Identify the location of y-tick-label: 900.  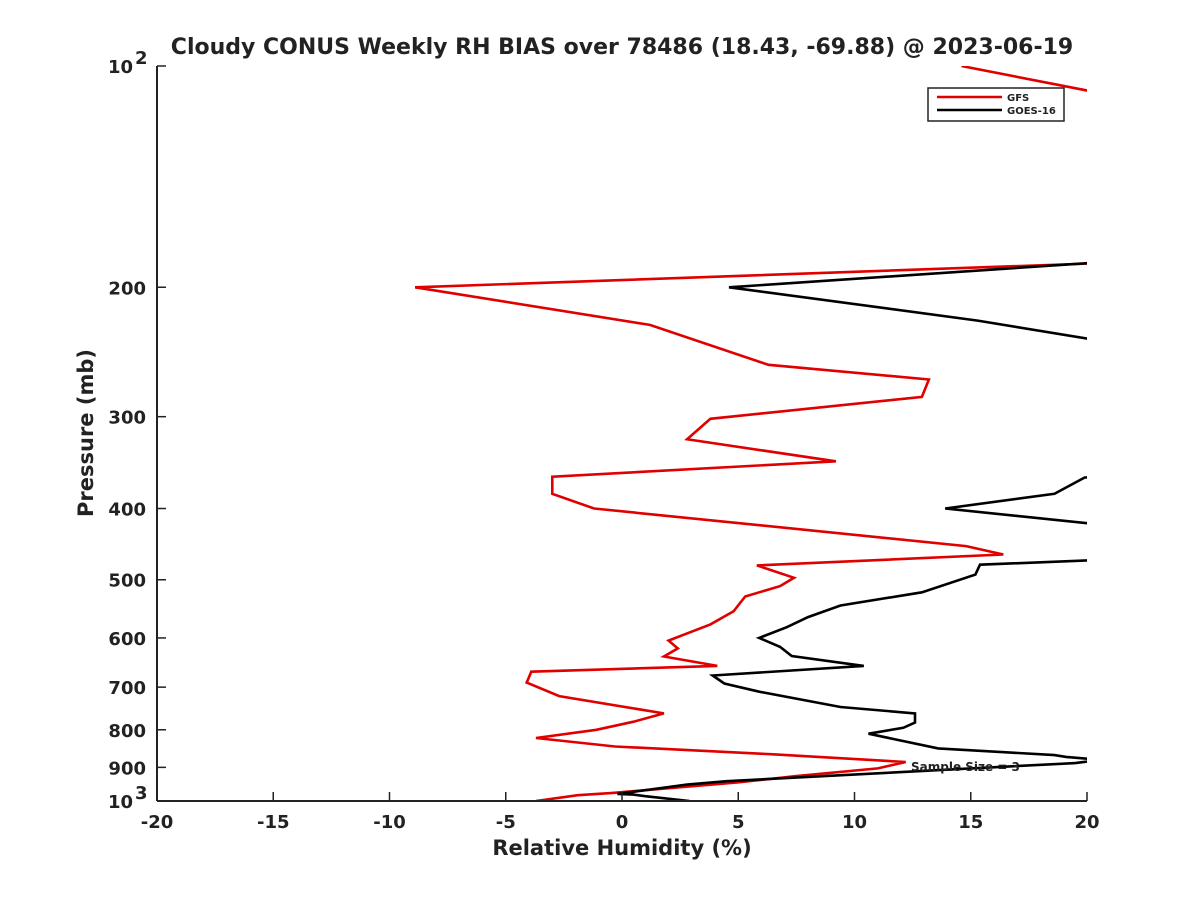
(127, 768).